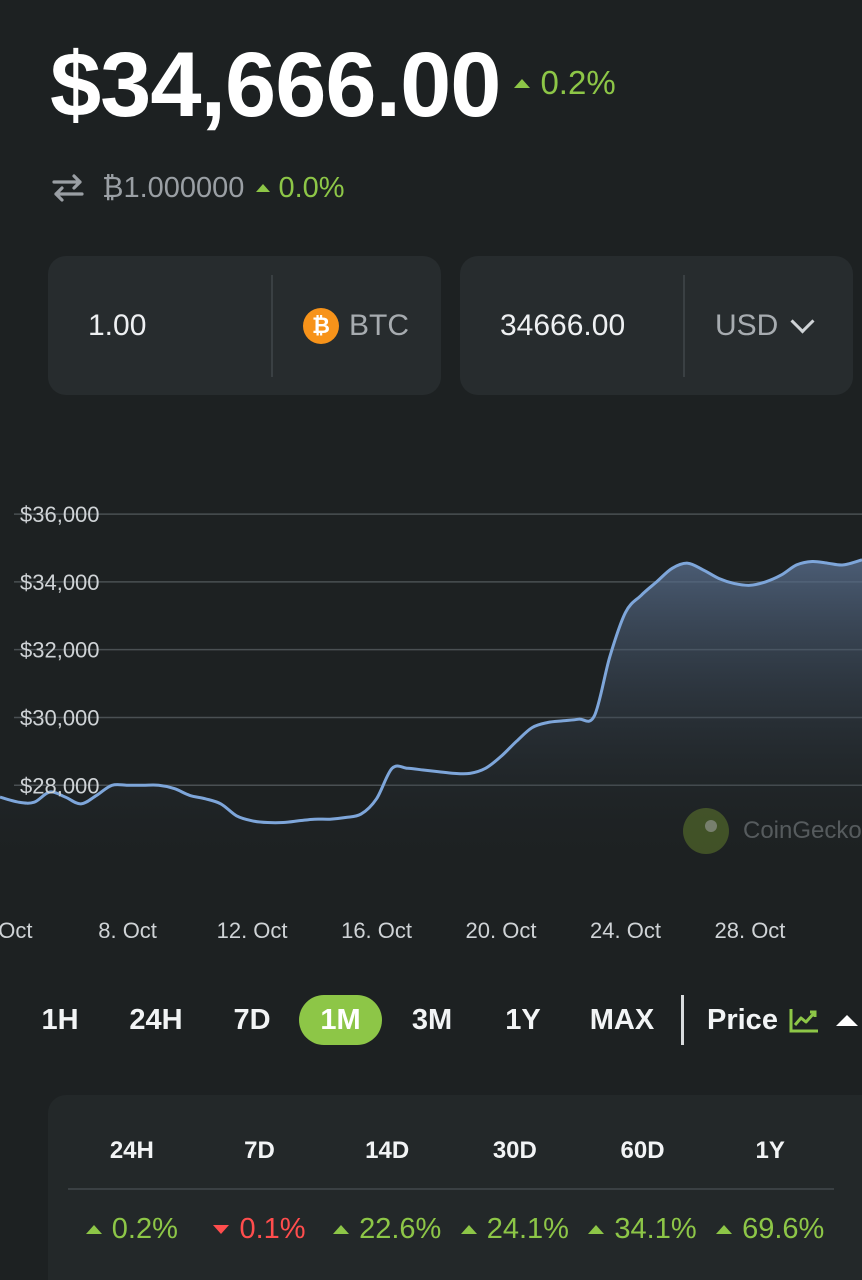 Image resolution: width=862 pixels, height=1280 pixels. Describe the element at coordinates (252, 930) in the screenshot. I see `x-axis-tick-label: 12. Oct` at that location.